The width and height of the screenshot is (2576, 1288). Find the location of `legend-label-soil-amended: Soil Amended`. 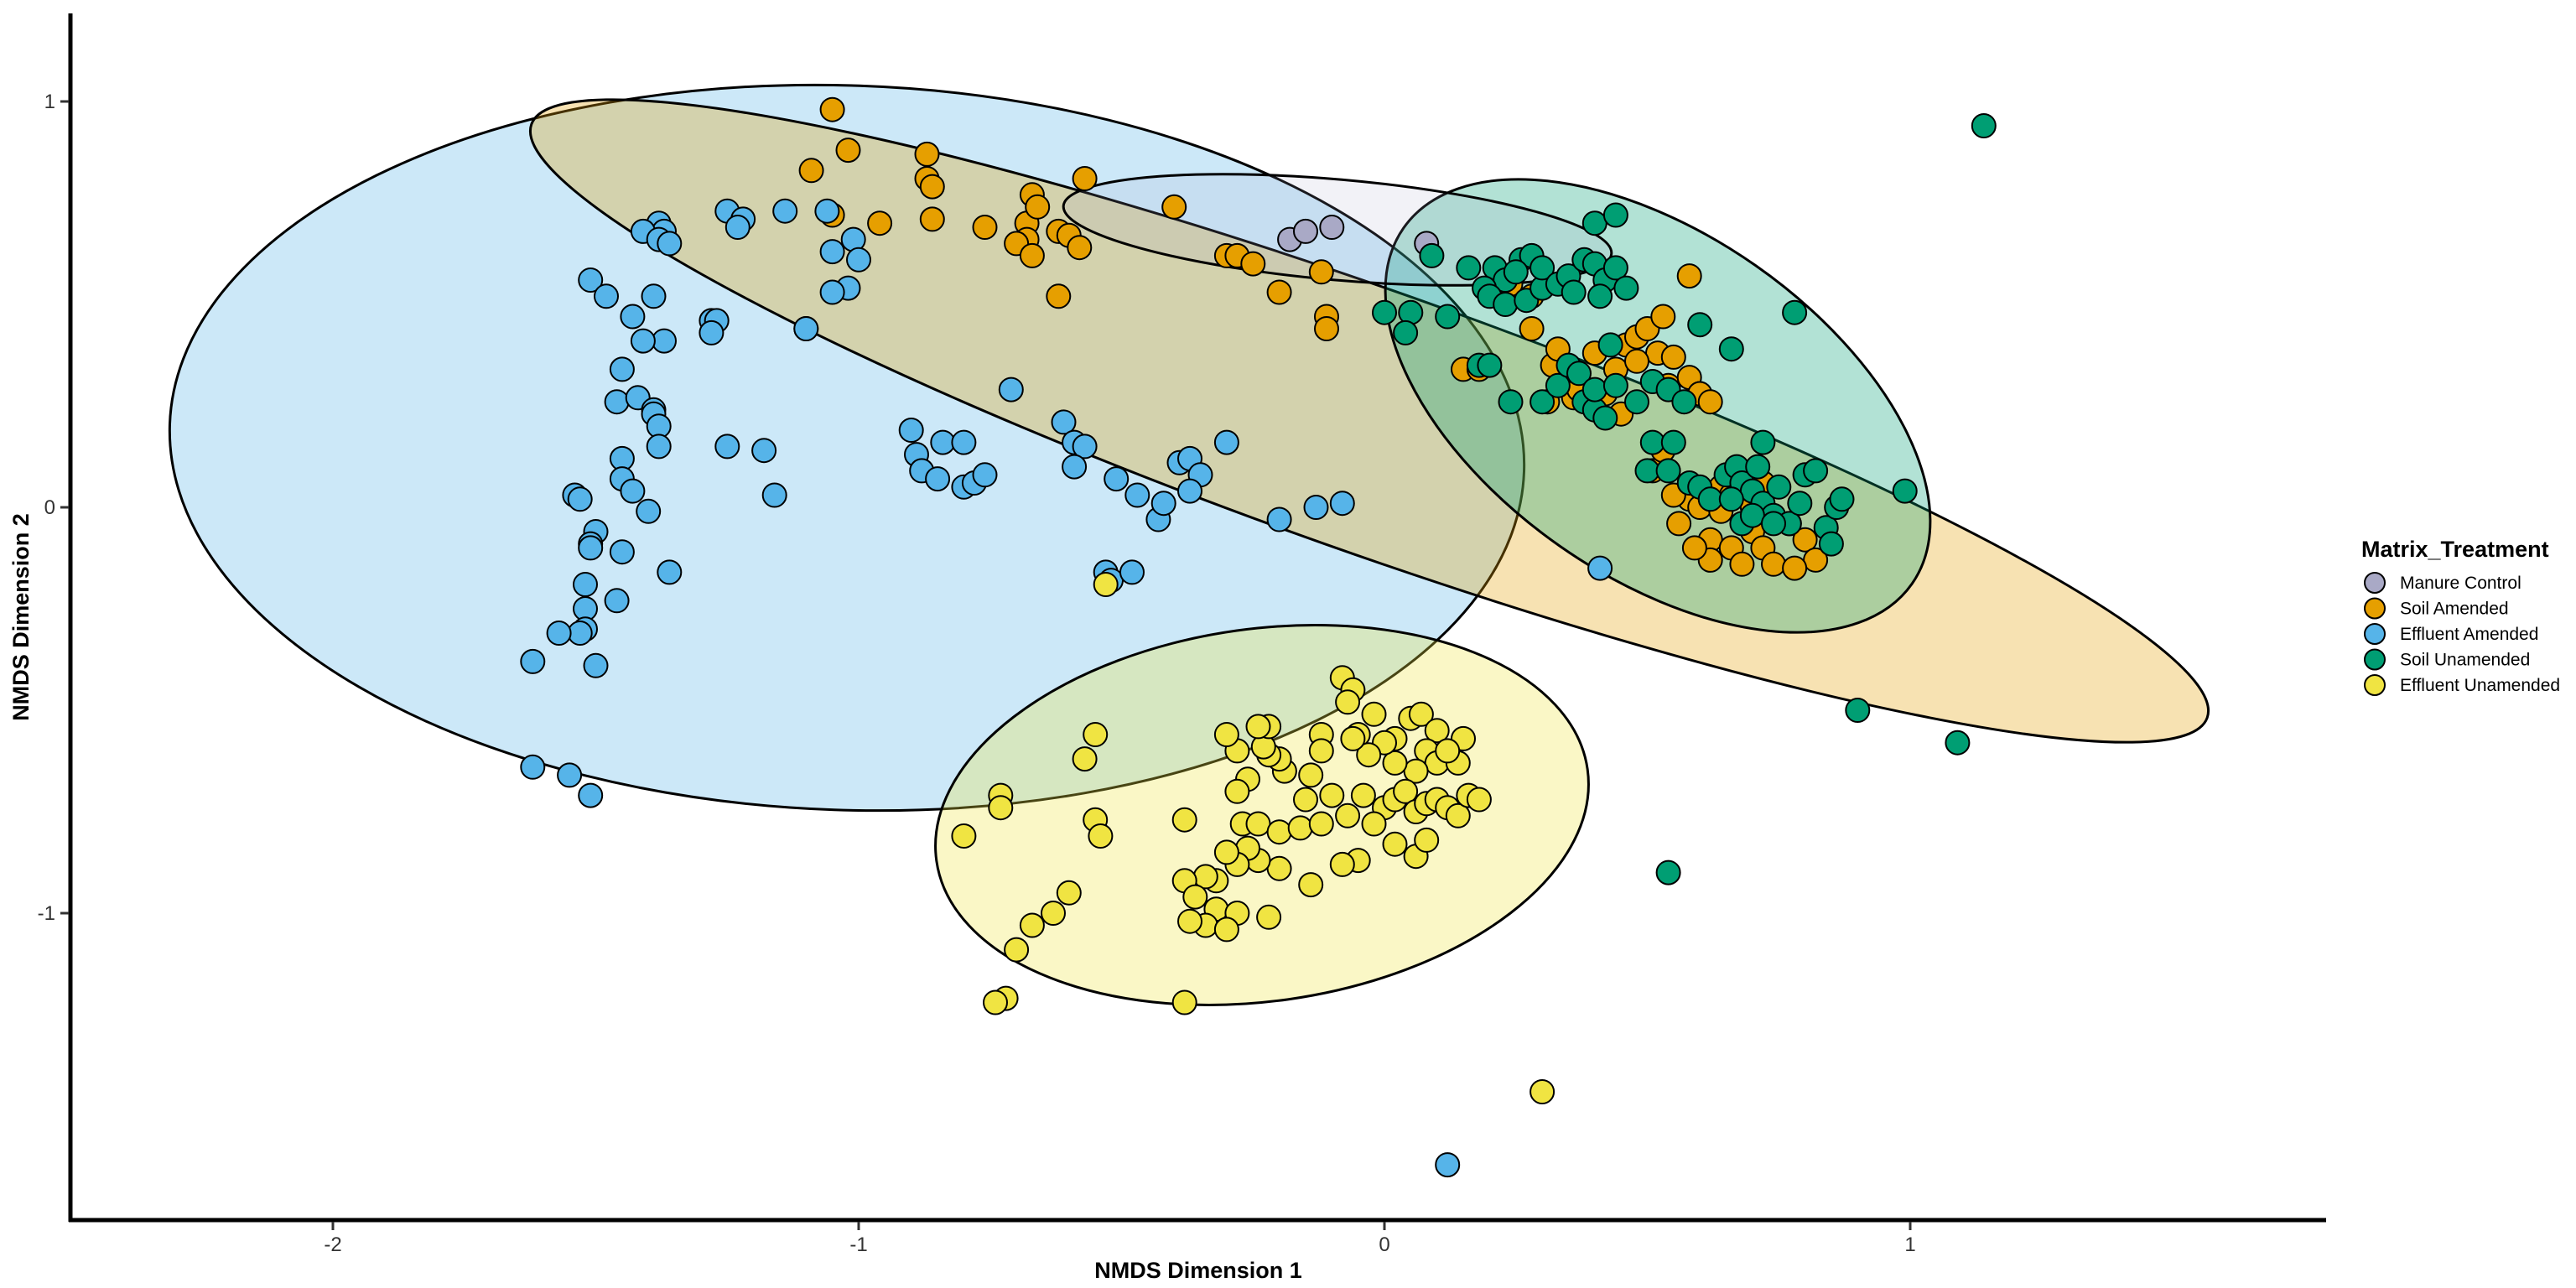

legend-label-soil-amended: Soil Amended is located at coordinates (2454, 609).